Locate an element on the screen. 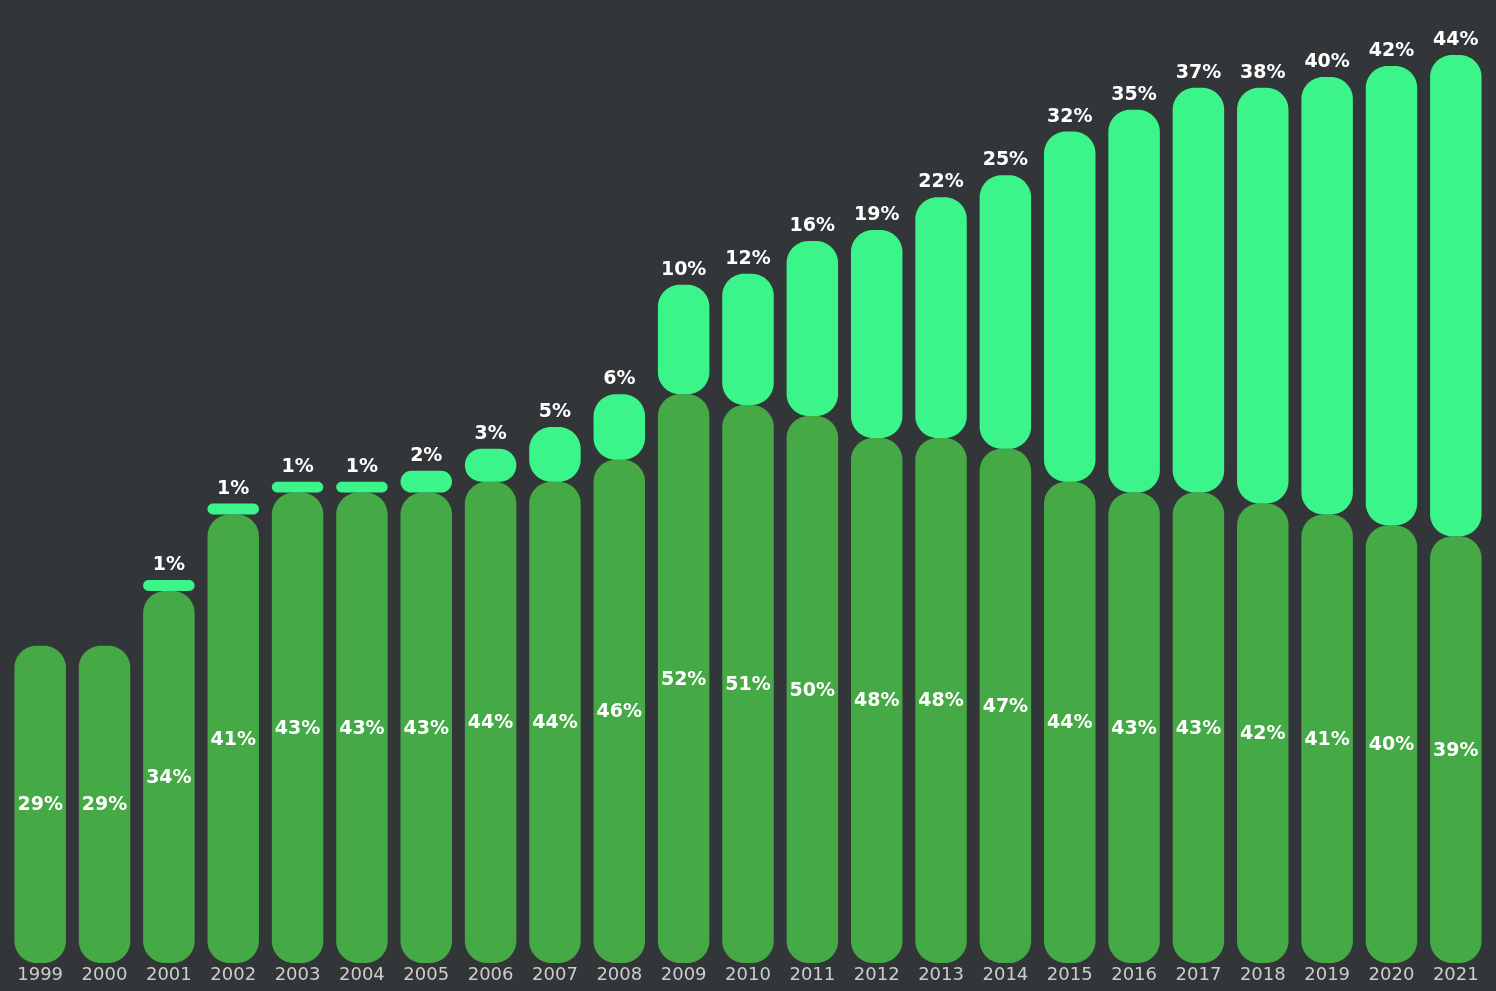 The image size is (1496, 991). data-label: 32% is located at coordinates (1070, 114).